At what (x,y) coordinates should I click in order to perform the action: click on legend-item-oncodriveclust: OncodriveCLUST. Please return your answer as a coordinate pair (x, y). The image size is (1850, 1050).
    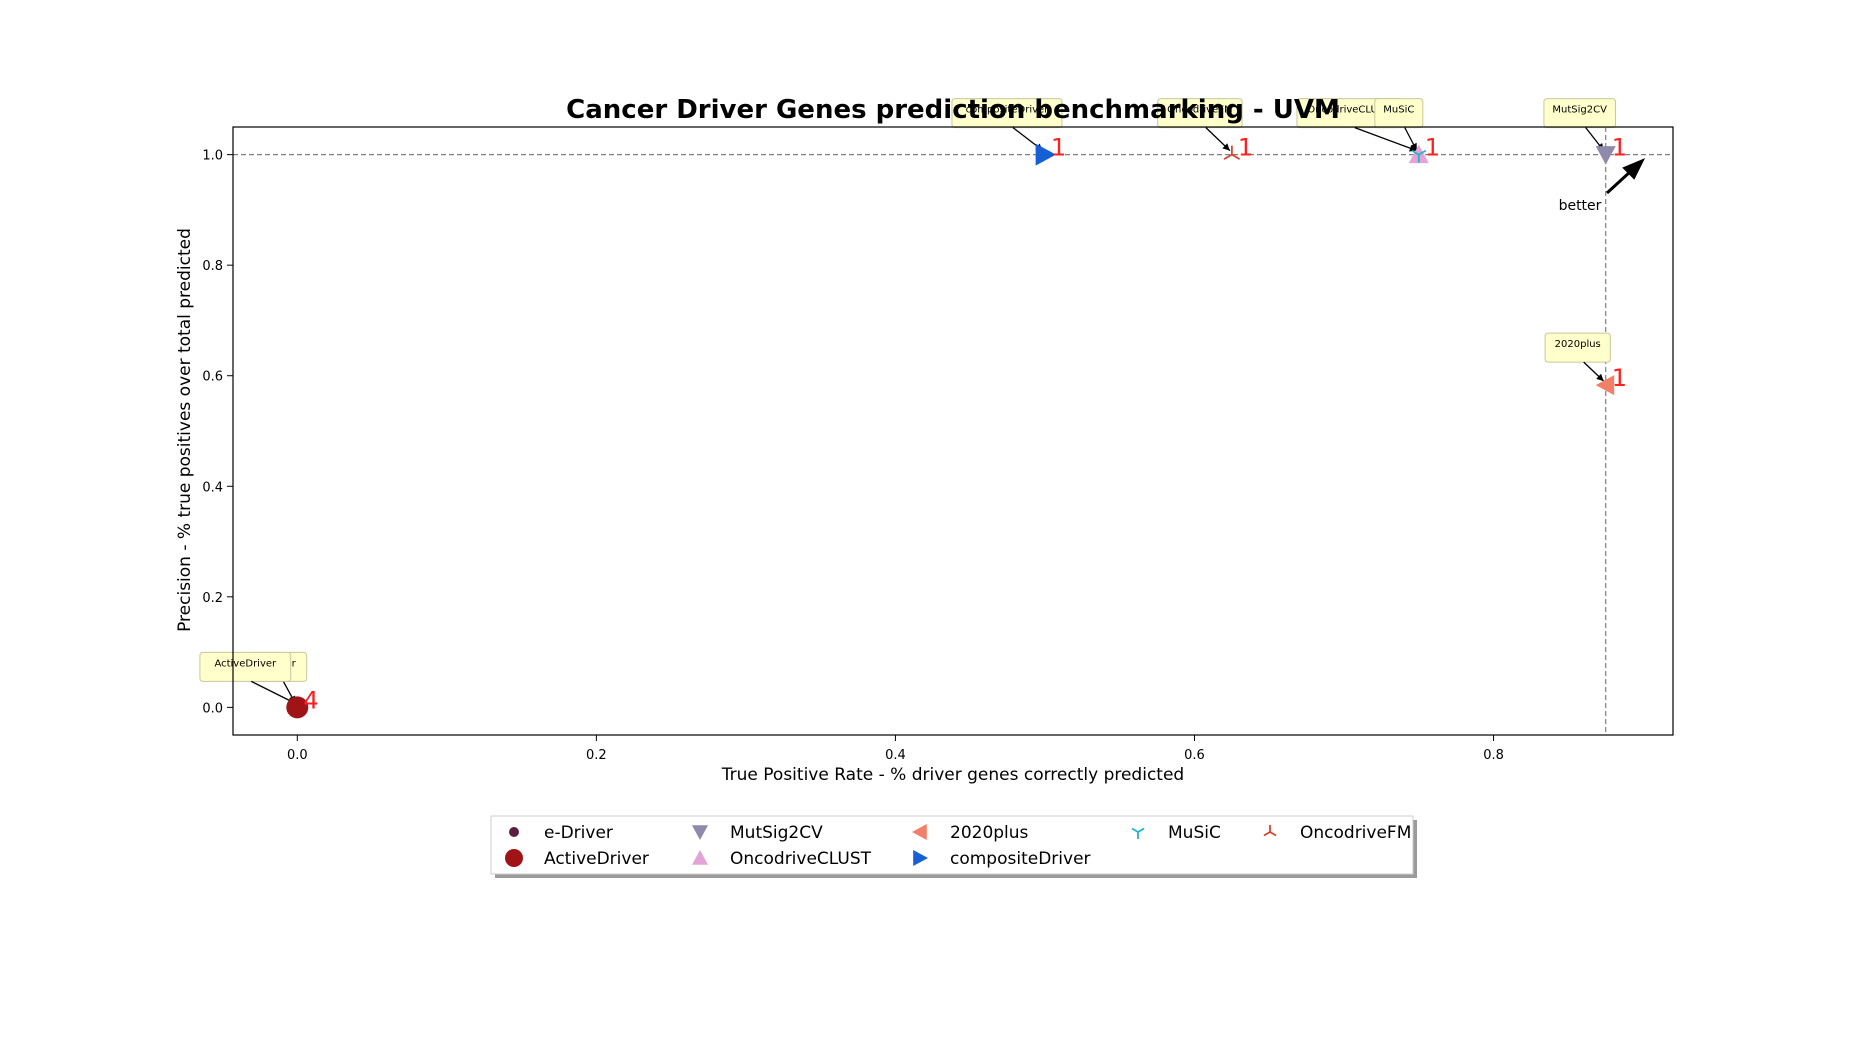
    Looking at the image, I should click on (782, 859).